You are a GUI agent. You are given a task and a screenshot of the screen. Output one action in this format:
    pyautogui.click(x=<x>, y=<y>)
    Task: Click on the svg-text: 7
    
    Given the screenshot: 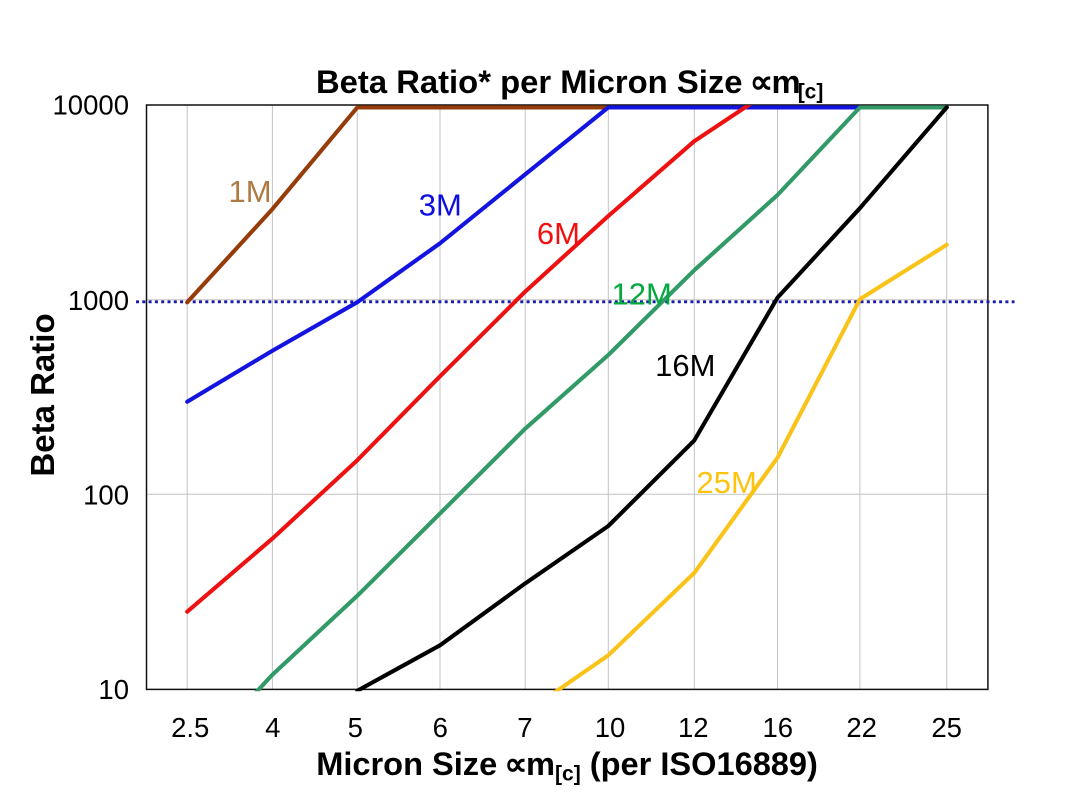 What is the action you would take?
    pyautogui.click(x=524, y=727)
    